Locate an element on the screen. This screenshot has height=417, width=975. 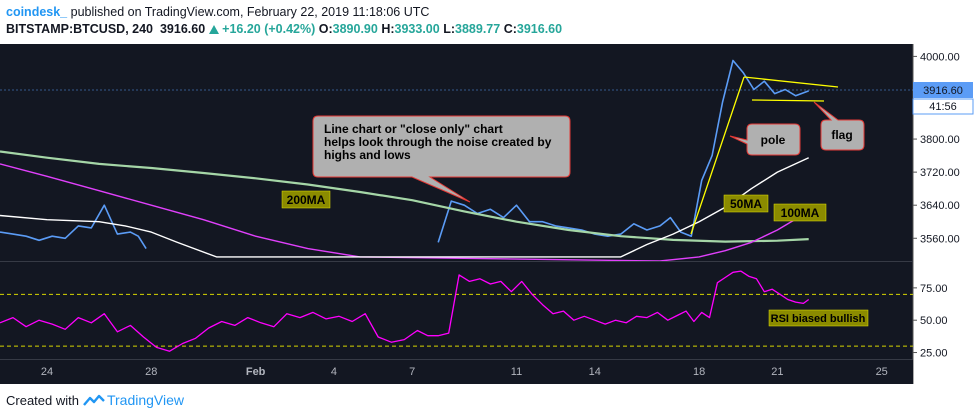
last-price: 3916.60 is located at coordinates (182, 29).